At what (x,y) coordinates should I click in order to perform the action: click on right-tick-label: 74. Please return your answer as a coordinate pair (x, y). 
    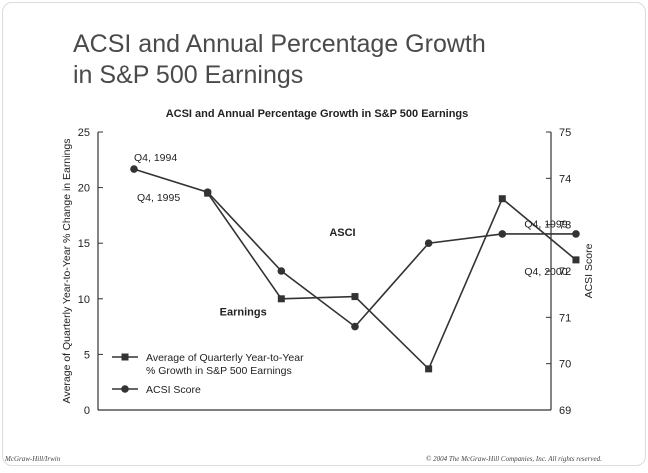
    Looking at the image, I should click on (565, 179).